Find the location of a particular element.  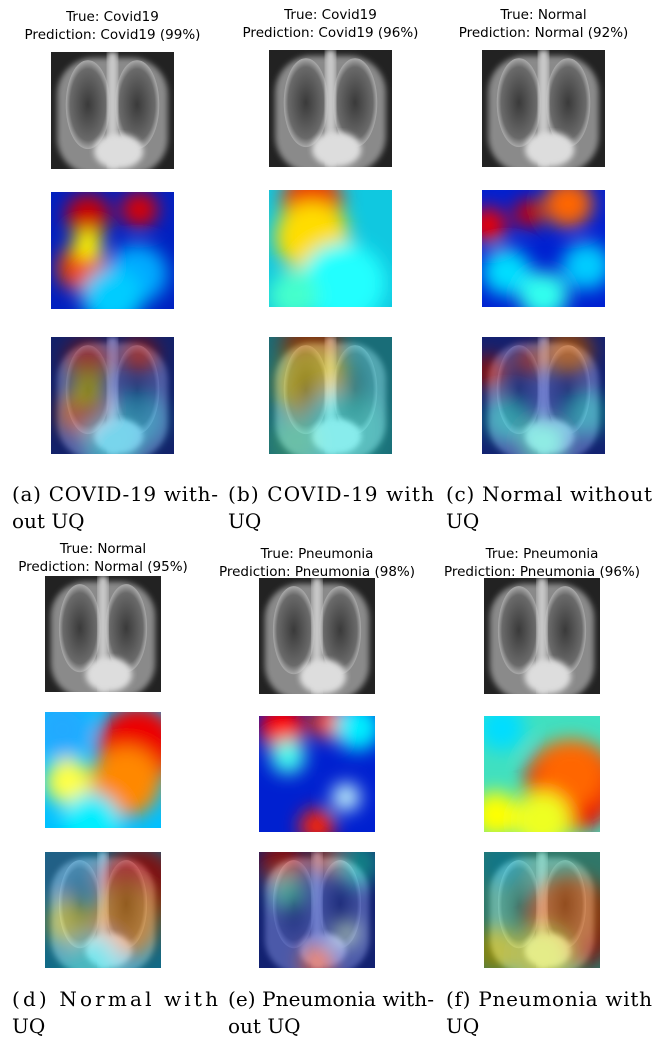

caption-line: (e) Pneumonia with- is located at coordinates (331, 999).